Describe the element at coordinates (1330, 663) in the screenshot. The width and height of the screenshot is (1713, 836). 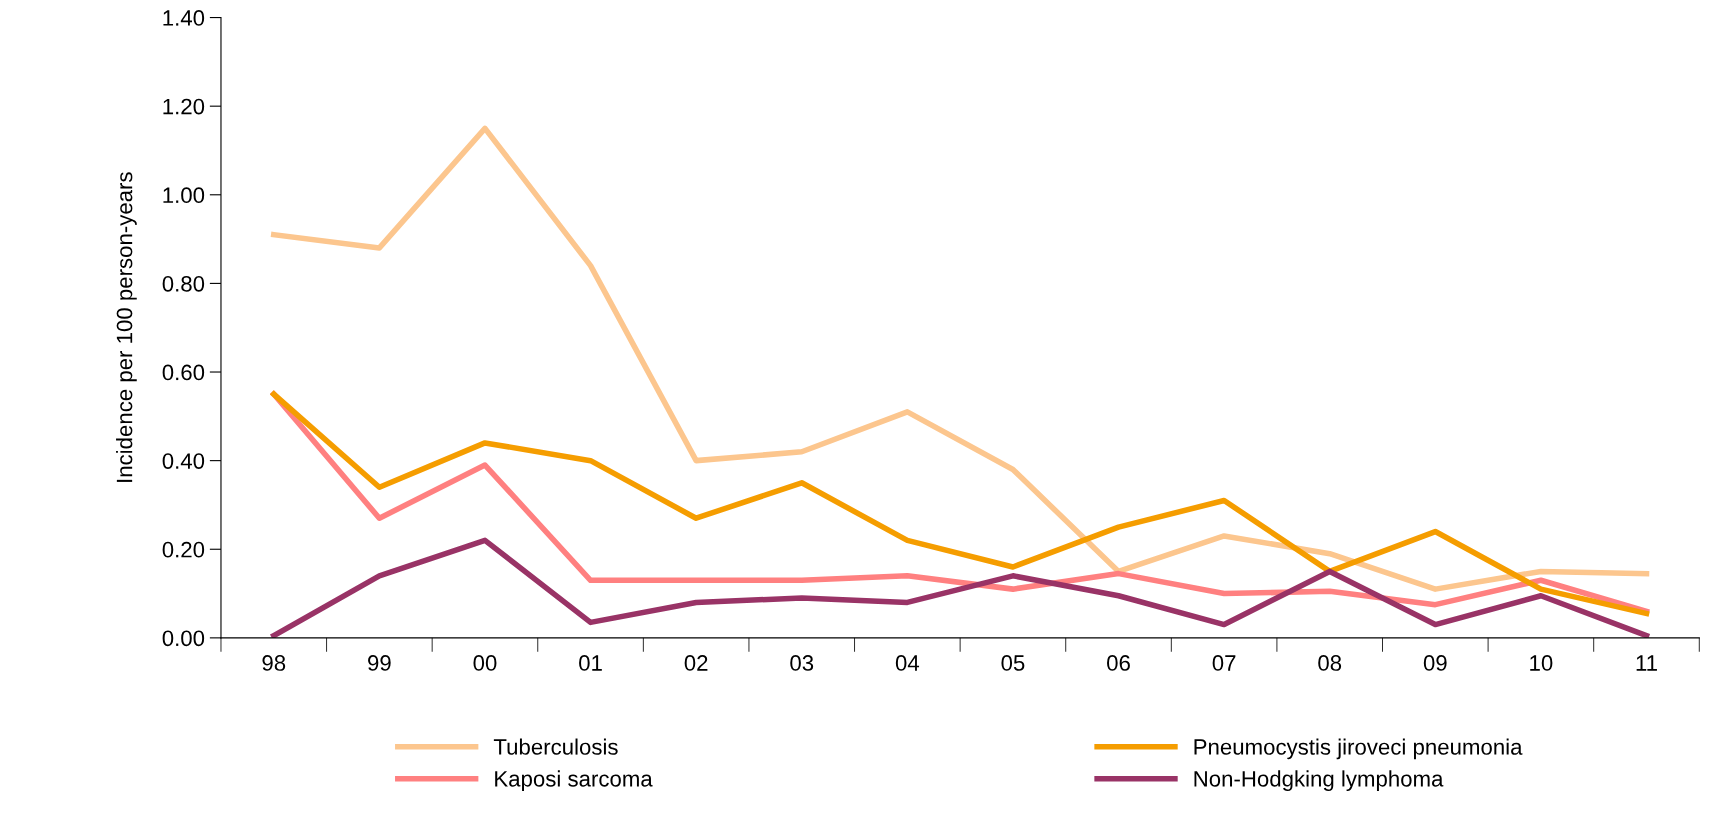
I see `x-tick-label: 08` at that location.